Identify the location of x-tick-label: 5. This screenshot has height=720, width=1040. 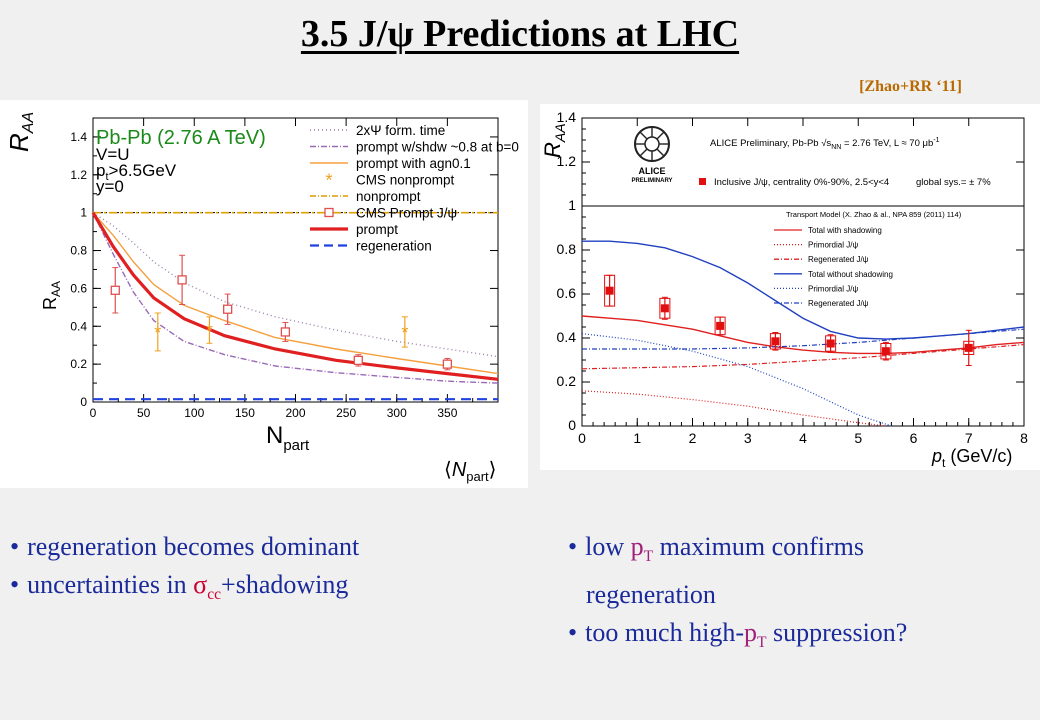
(858, 438).